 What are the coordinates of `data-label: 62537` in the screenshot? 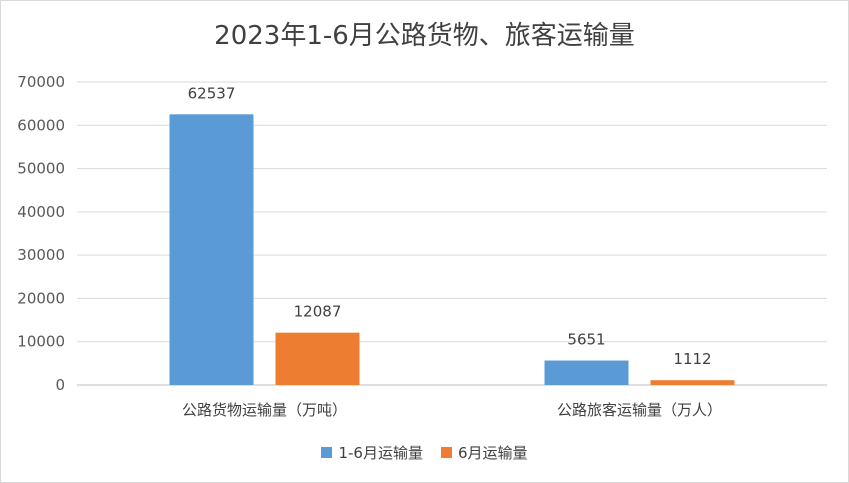 It's located at (212, 93).